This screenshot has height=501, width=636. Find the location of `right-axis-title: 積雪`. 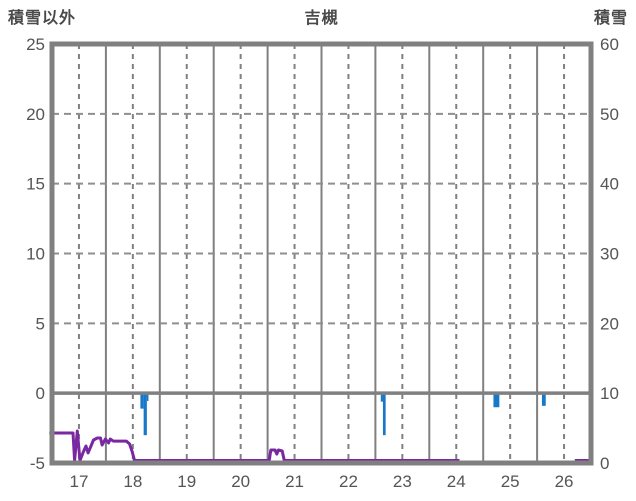

right-axis-title: 積雪 is located at coordinates (610, 18).